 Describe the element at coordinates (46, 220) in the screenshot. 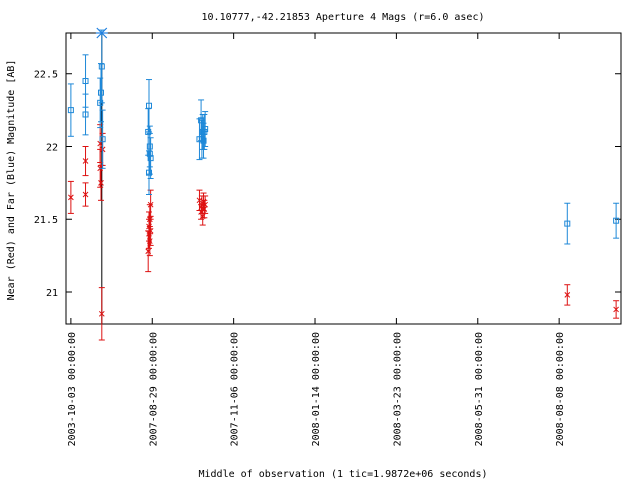

I see `y-tick-label-1: 21.5` at that location.